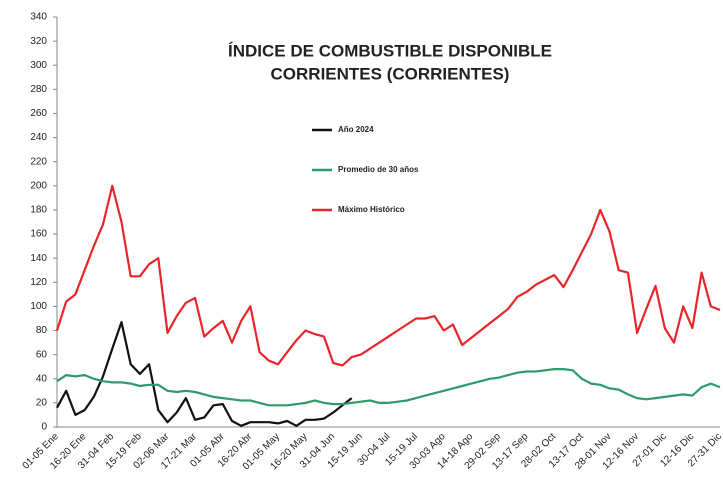 Image resolution: width=723 pixels, height=487 pixels. Describe the element at coordinates (38, 282) in the screenshot. I see `y-tick-label: 120` at that location.